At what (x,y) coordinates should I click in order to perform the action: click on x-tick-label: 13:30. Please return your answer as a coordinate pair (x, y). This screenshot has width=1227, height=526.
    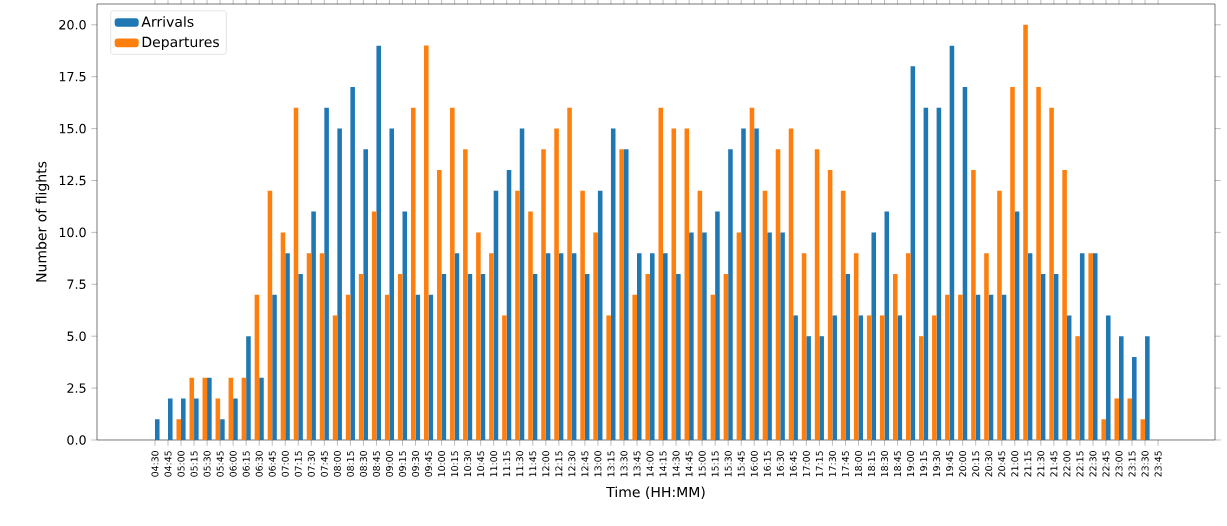
    Looking at the image, I should click on (624, 464).